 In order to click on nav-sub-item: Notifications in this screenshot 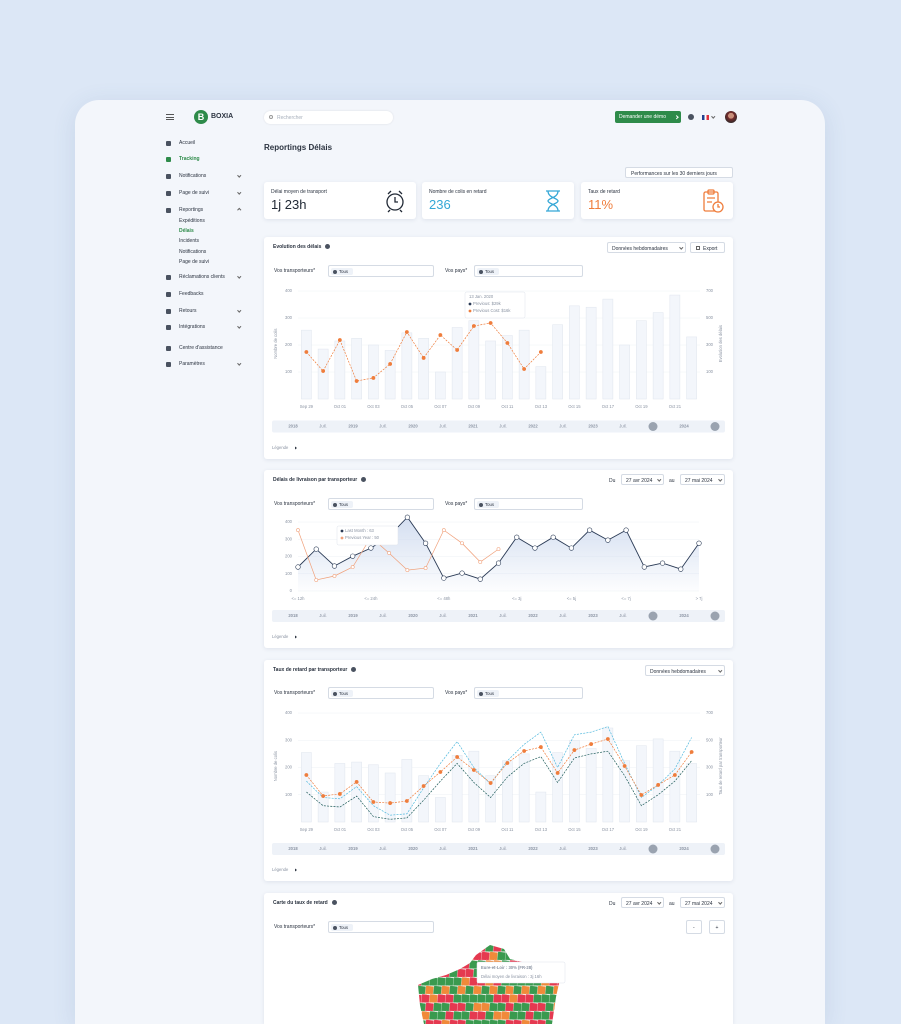, I will do `click(193, 252)`.